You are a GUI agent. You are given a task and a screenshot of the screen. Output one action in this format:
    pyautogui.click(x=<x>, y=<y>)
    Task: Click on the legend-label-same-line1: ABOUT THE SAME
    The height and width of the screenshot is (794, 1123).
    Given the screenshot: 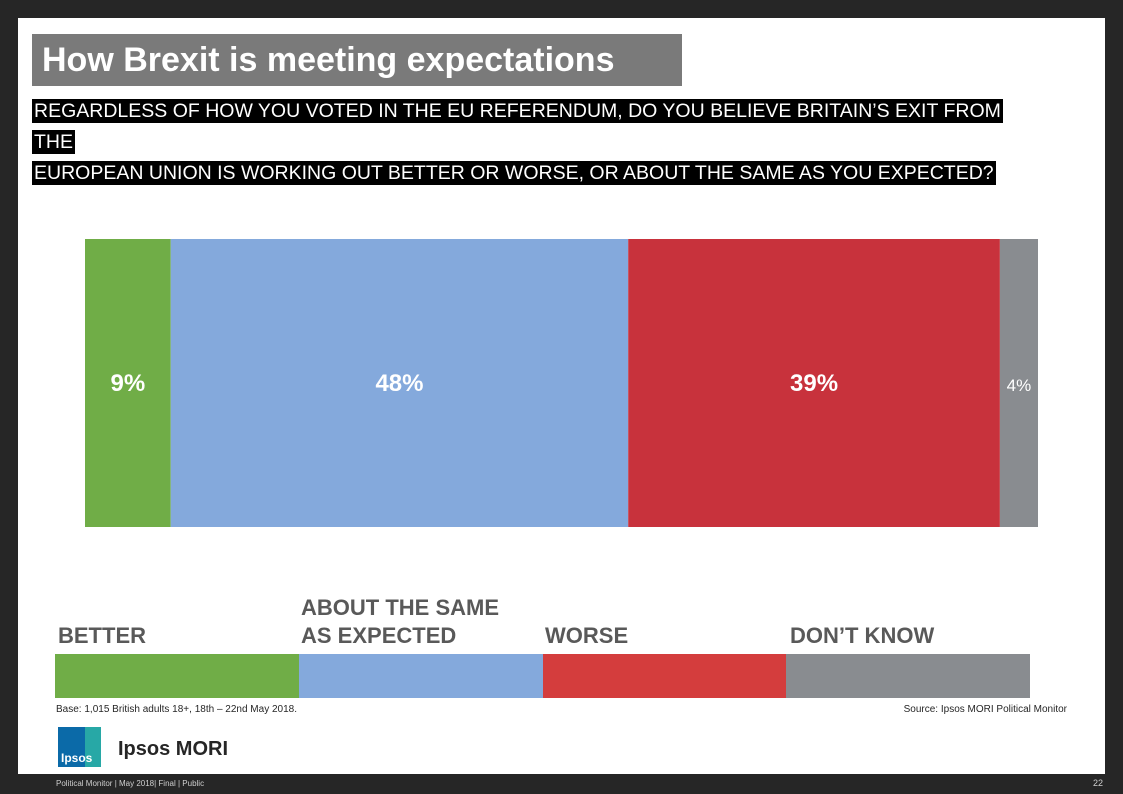 What is the action you would take?
    pyautogui.click(x=400, y=607)
    